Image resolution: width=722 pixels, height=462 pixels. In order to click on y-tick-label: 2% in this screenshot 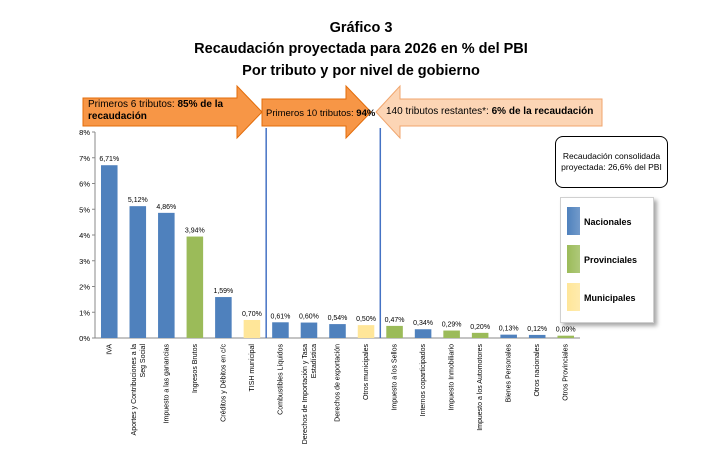, I will do `click(84, 287)`.